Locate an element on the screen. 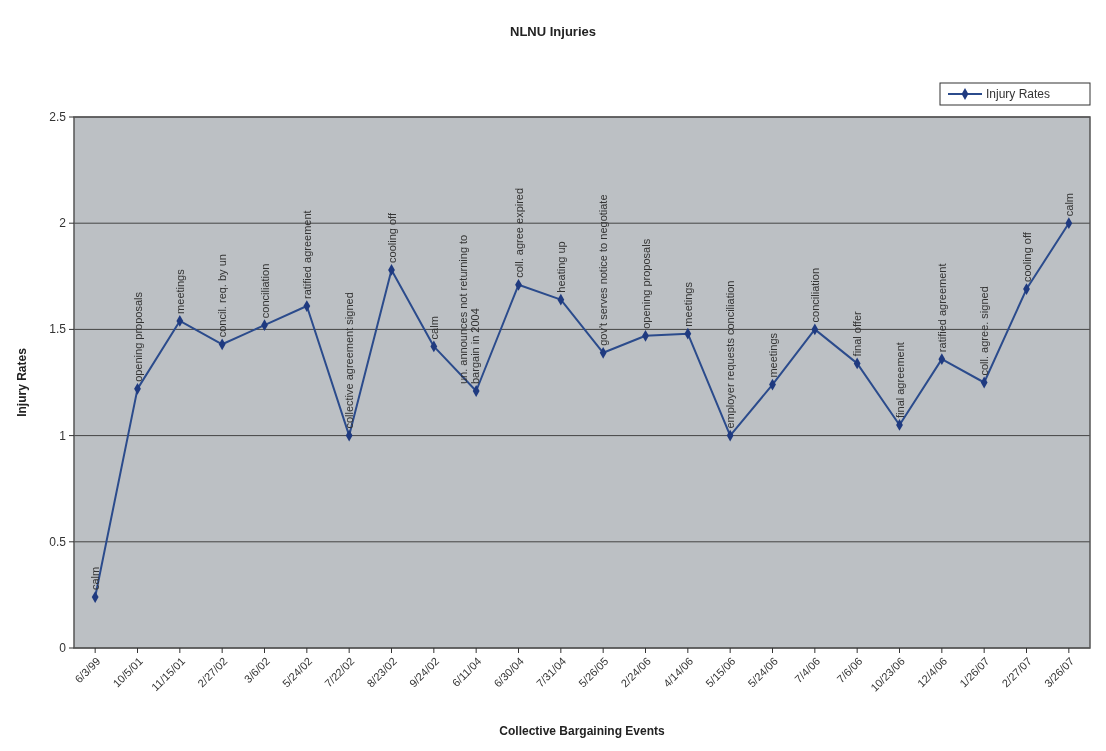 Image resolution: width=1106 pixels, height=751 pixels. y-tick-label: 0 is located at coordinates (63, 648).